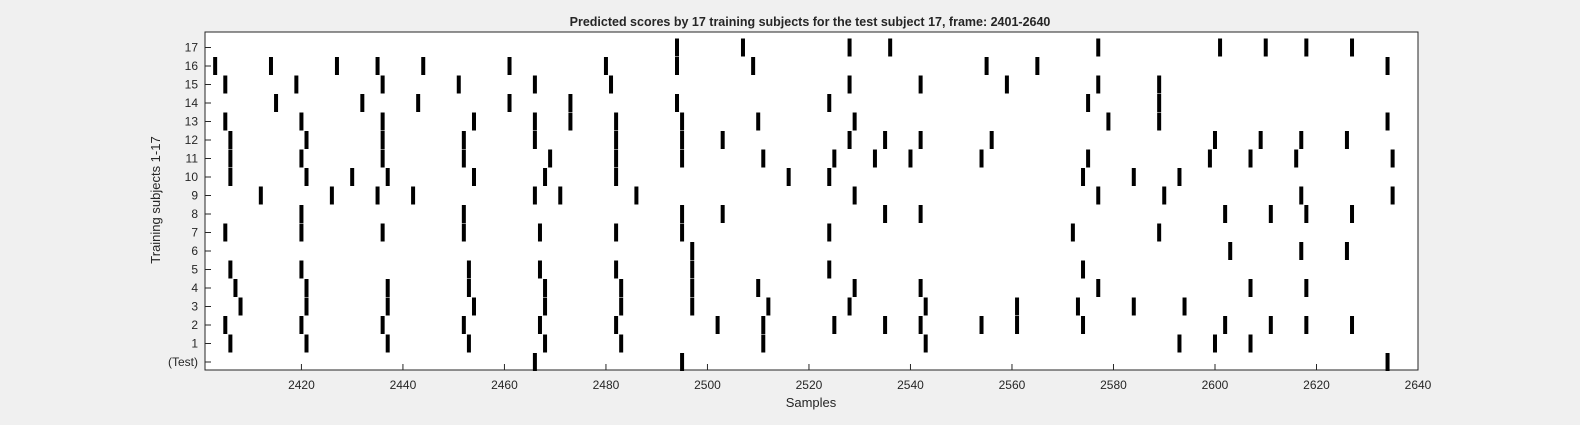 This screenshot has width=1580, height=425. I want to click on y-tick-label: 17, so click(192, 48).